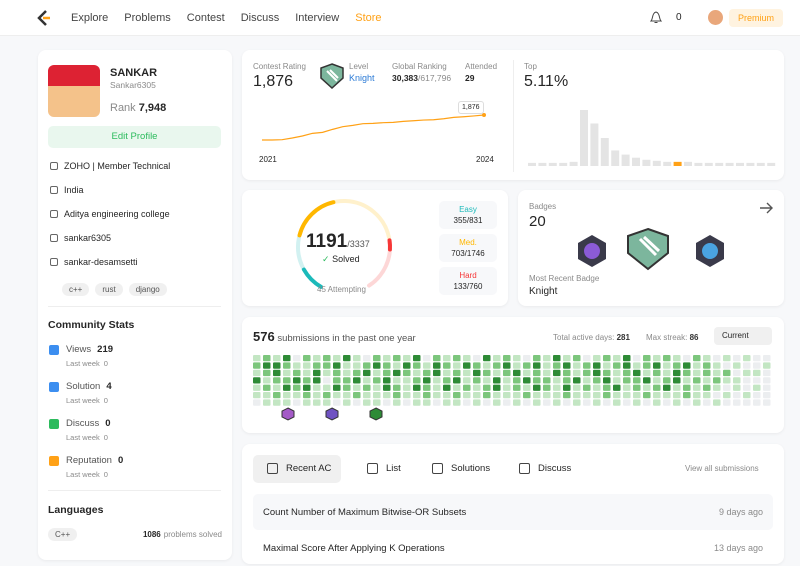 The height and width of the screenshot is (566, 800). I want to click on nav-item: Contest, so click(206, 18).